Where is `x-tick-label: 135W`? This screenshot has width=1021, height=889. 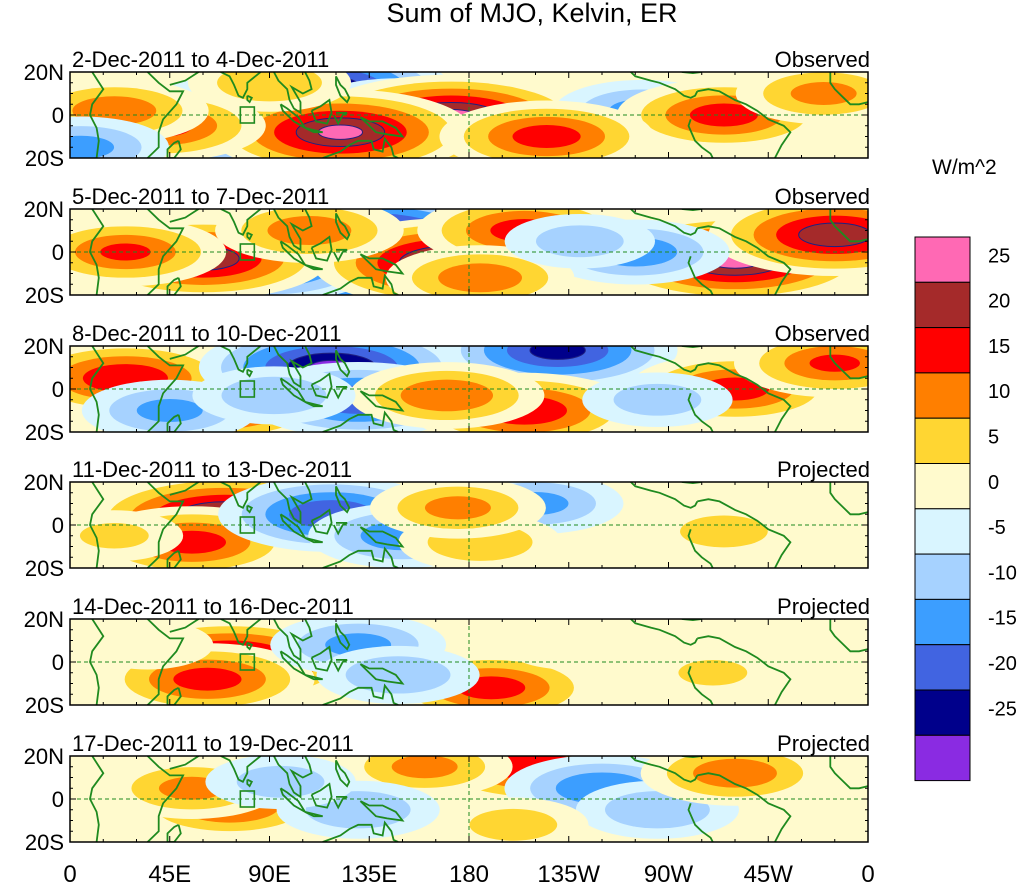 x-tick-label: 135W is located at coordinates (568, 874).